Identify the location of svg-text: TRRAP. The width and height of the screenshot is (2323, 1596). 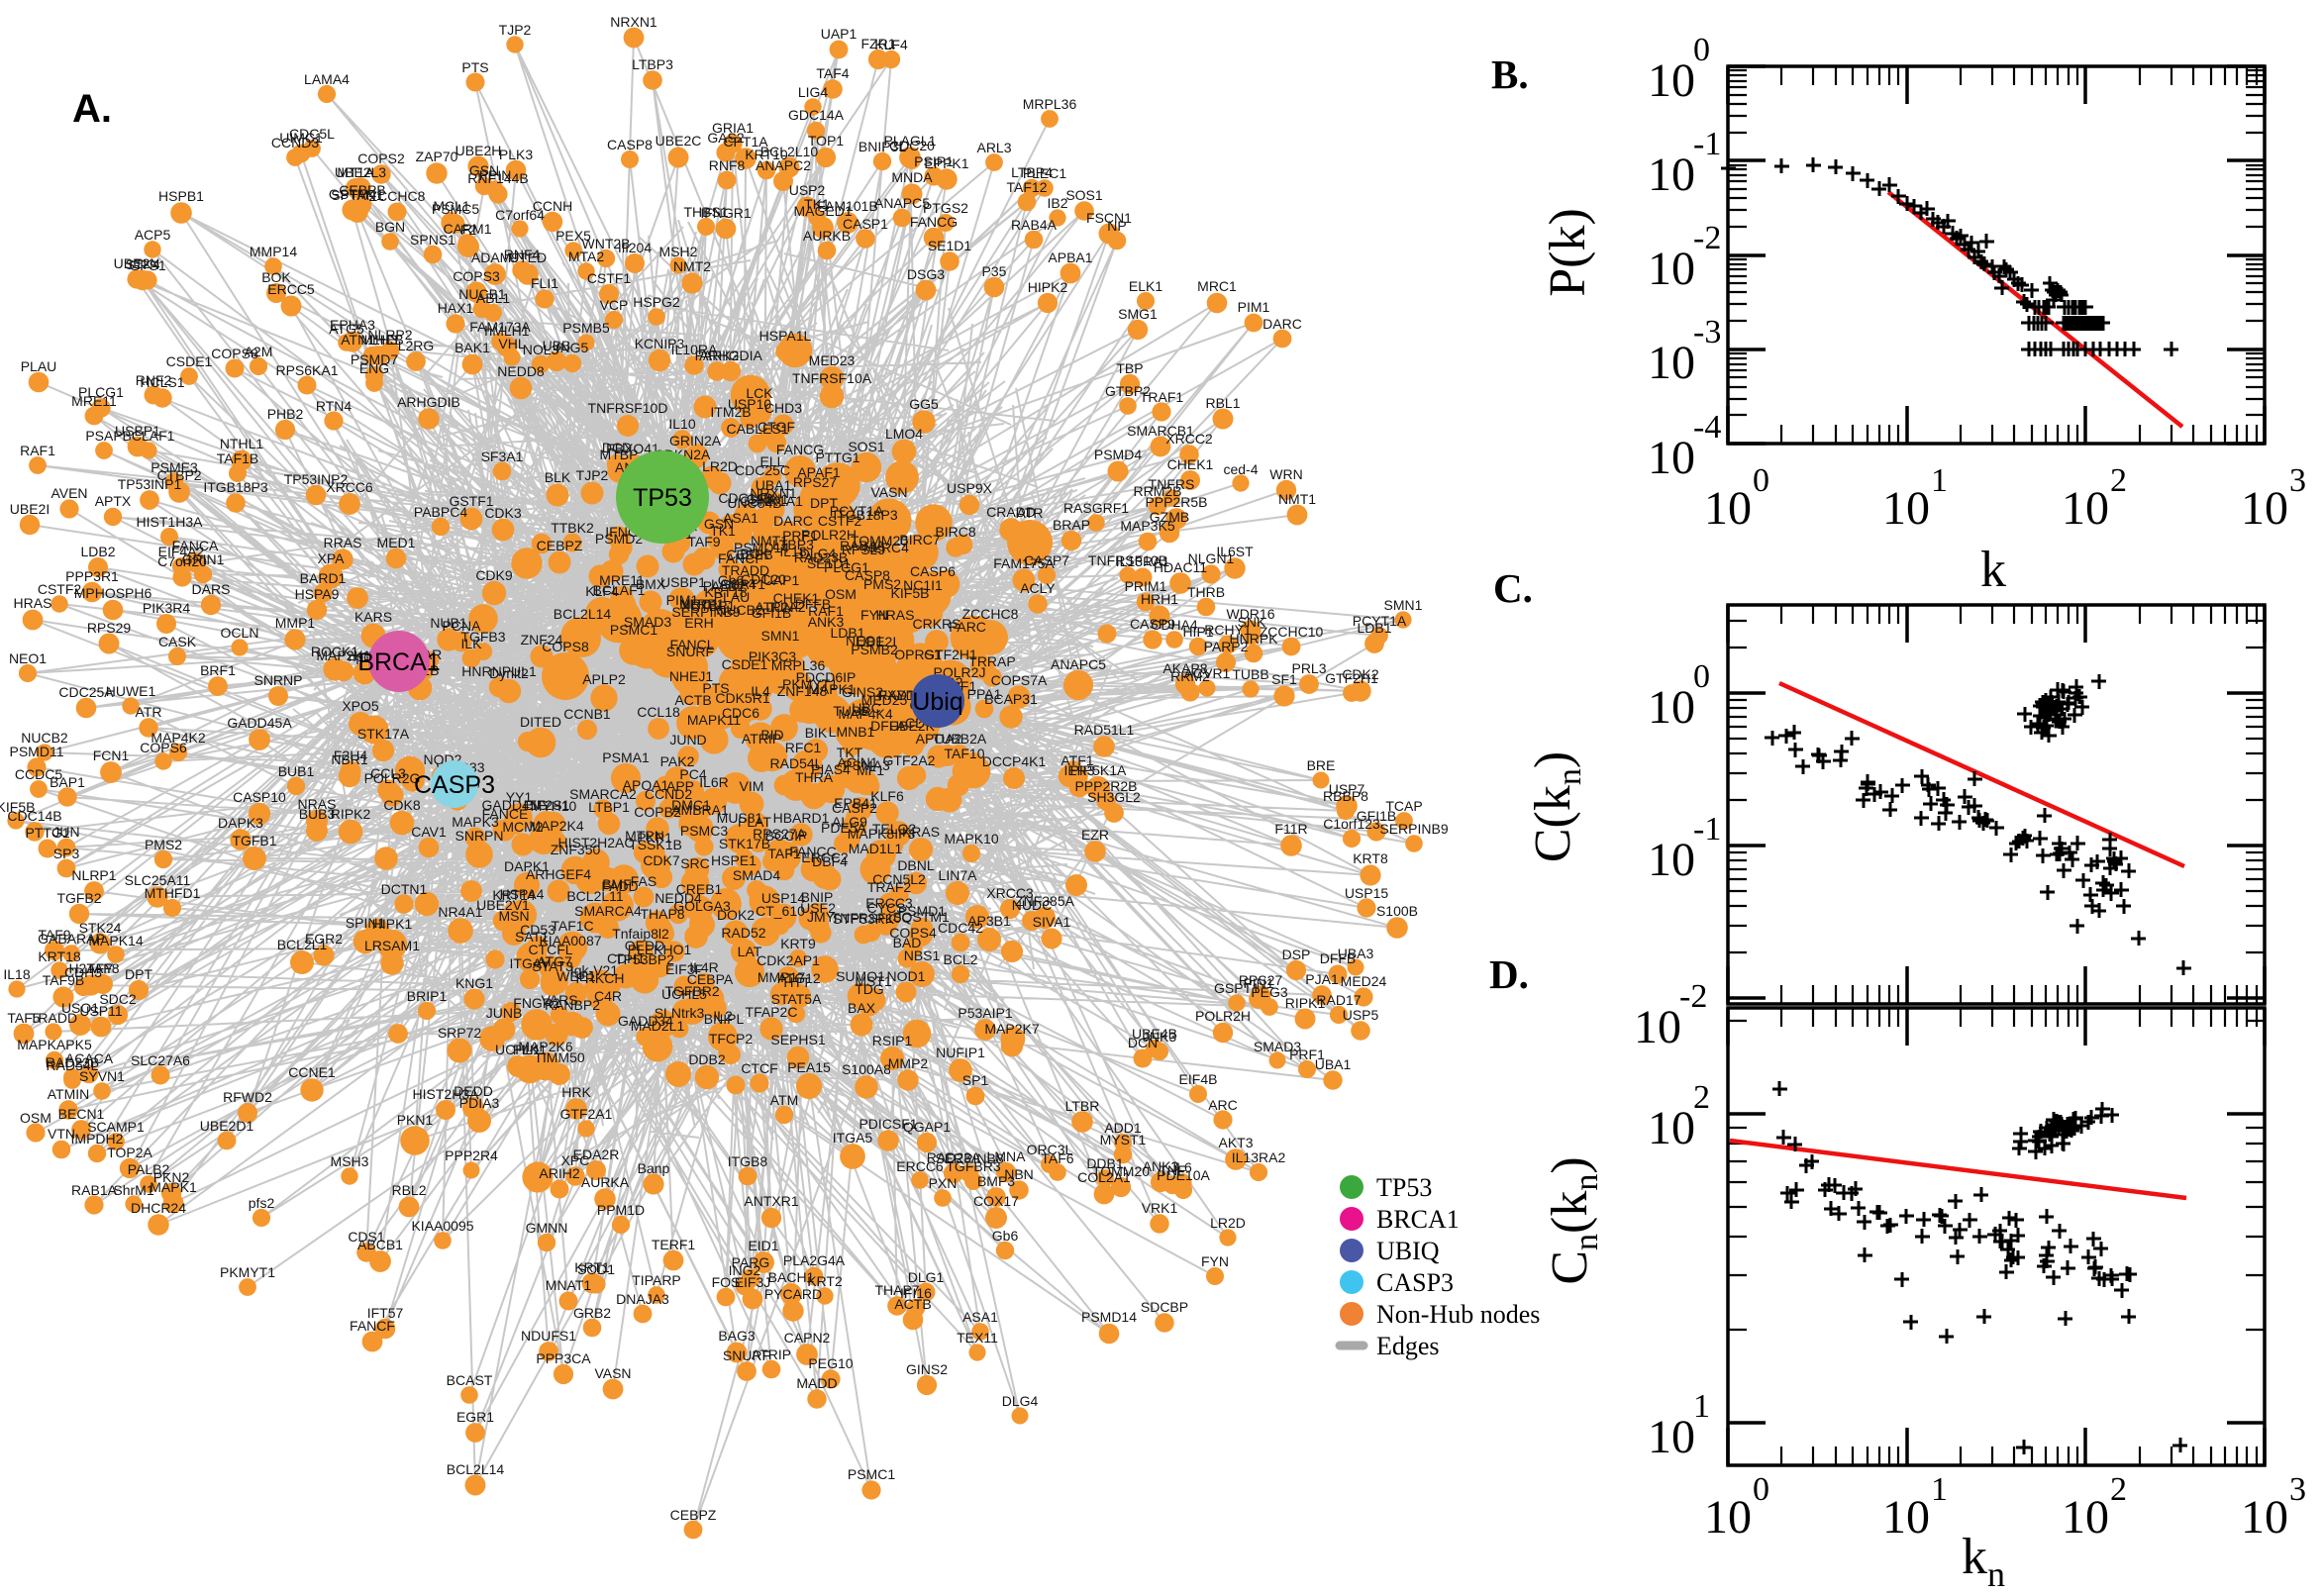
(991, 661).